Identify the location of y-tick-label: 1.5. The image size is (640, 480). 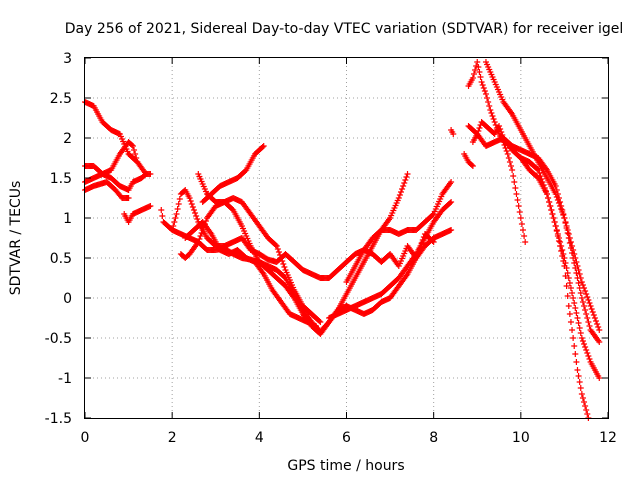
(61, 179).